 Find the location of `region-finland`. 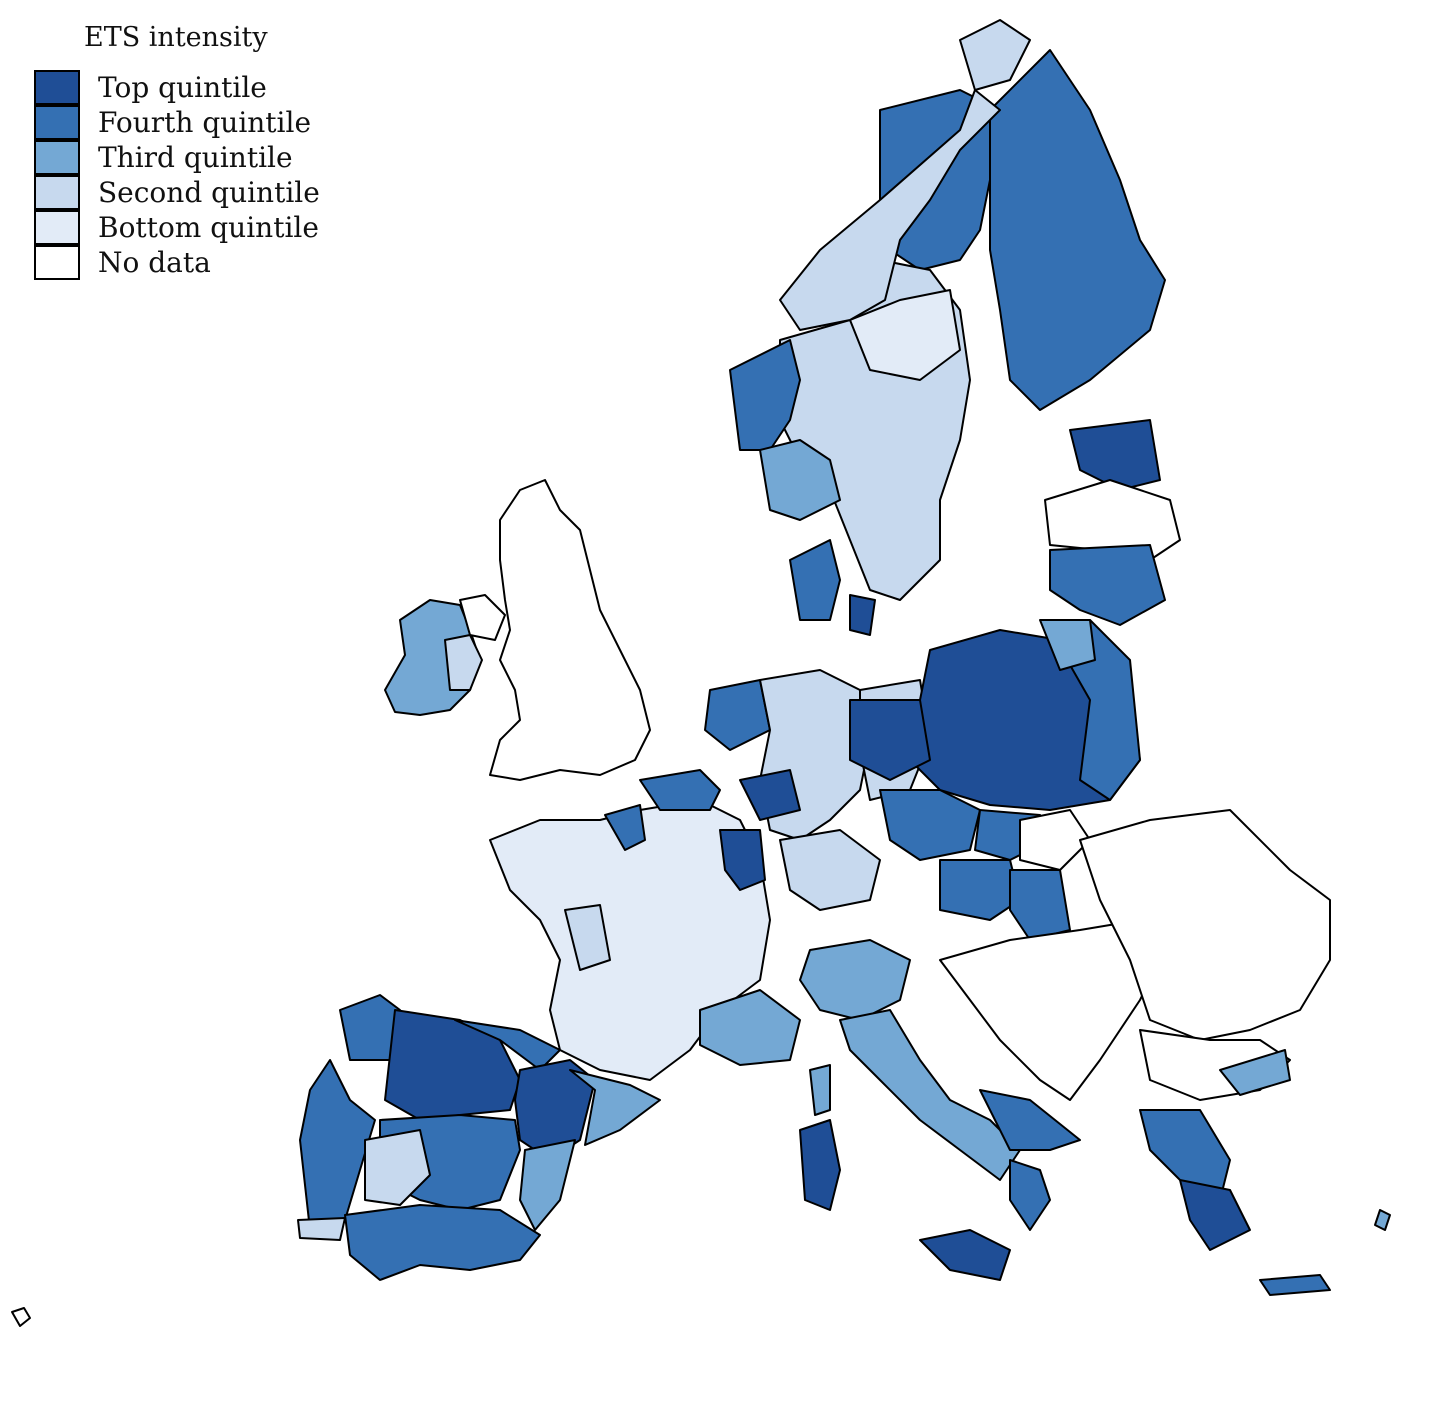

region-finland is located at coordinates (1077, 230).